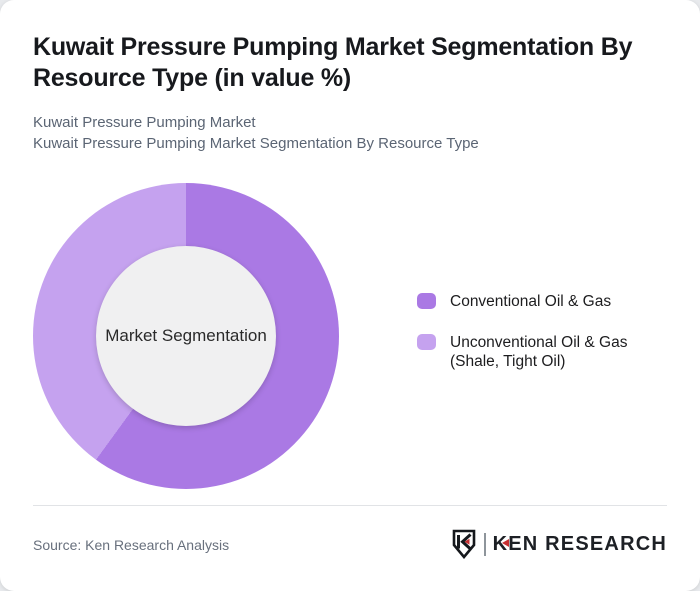  Describe the element at coordinates (463, 544) in the screenshot. I see `shield-k-icon` at that location.